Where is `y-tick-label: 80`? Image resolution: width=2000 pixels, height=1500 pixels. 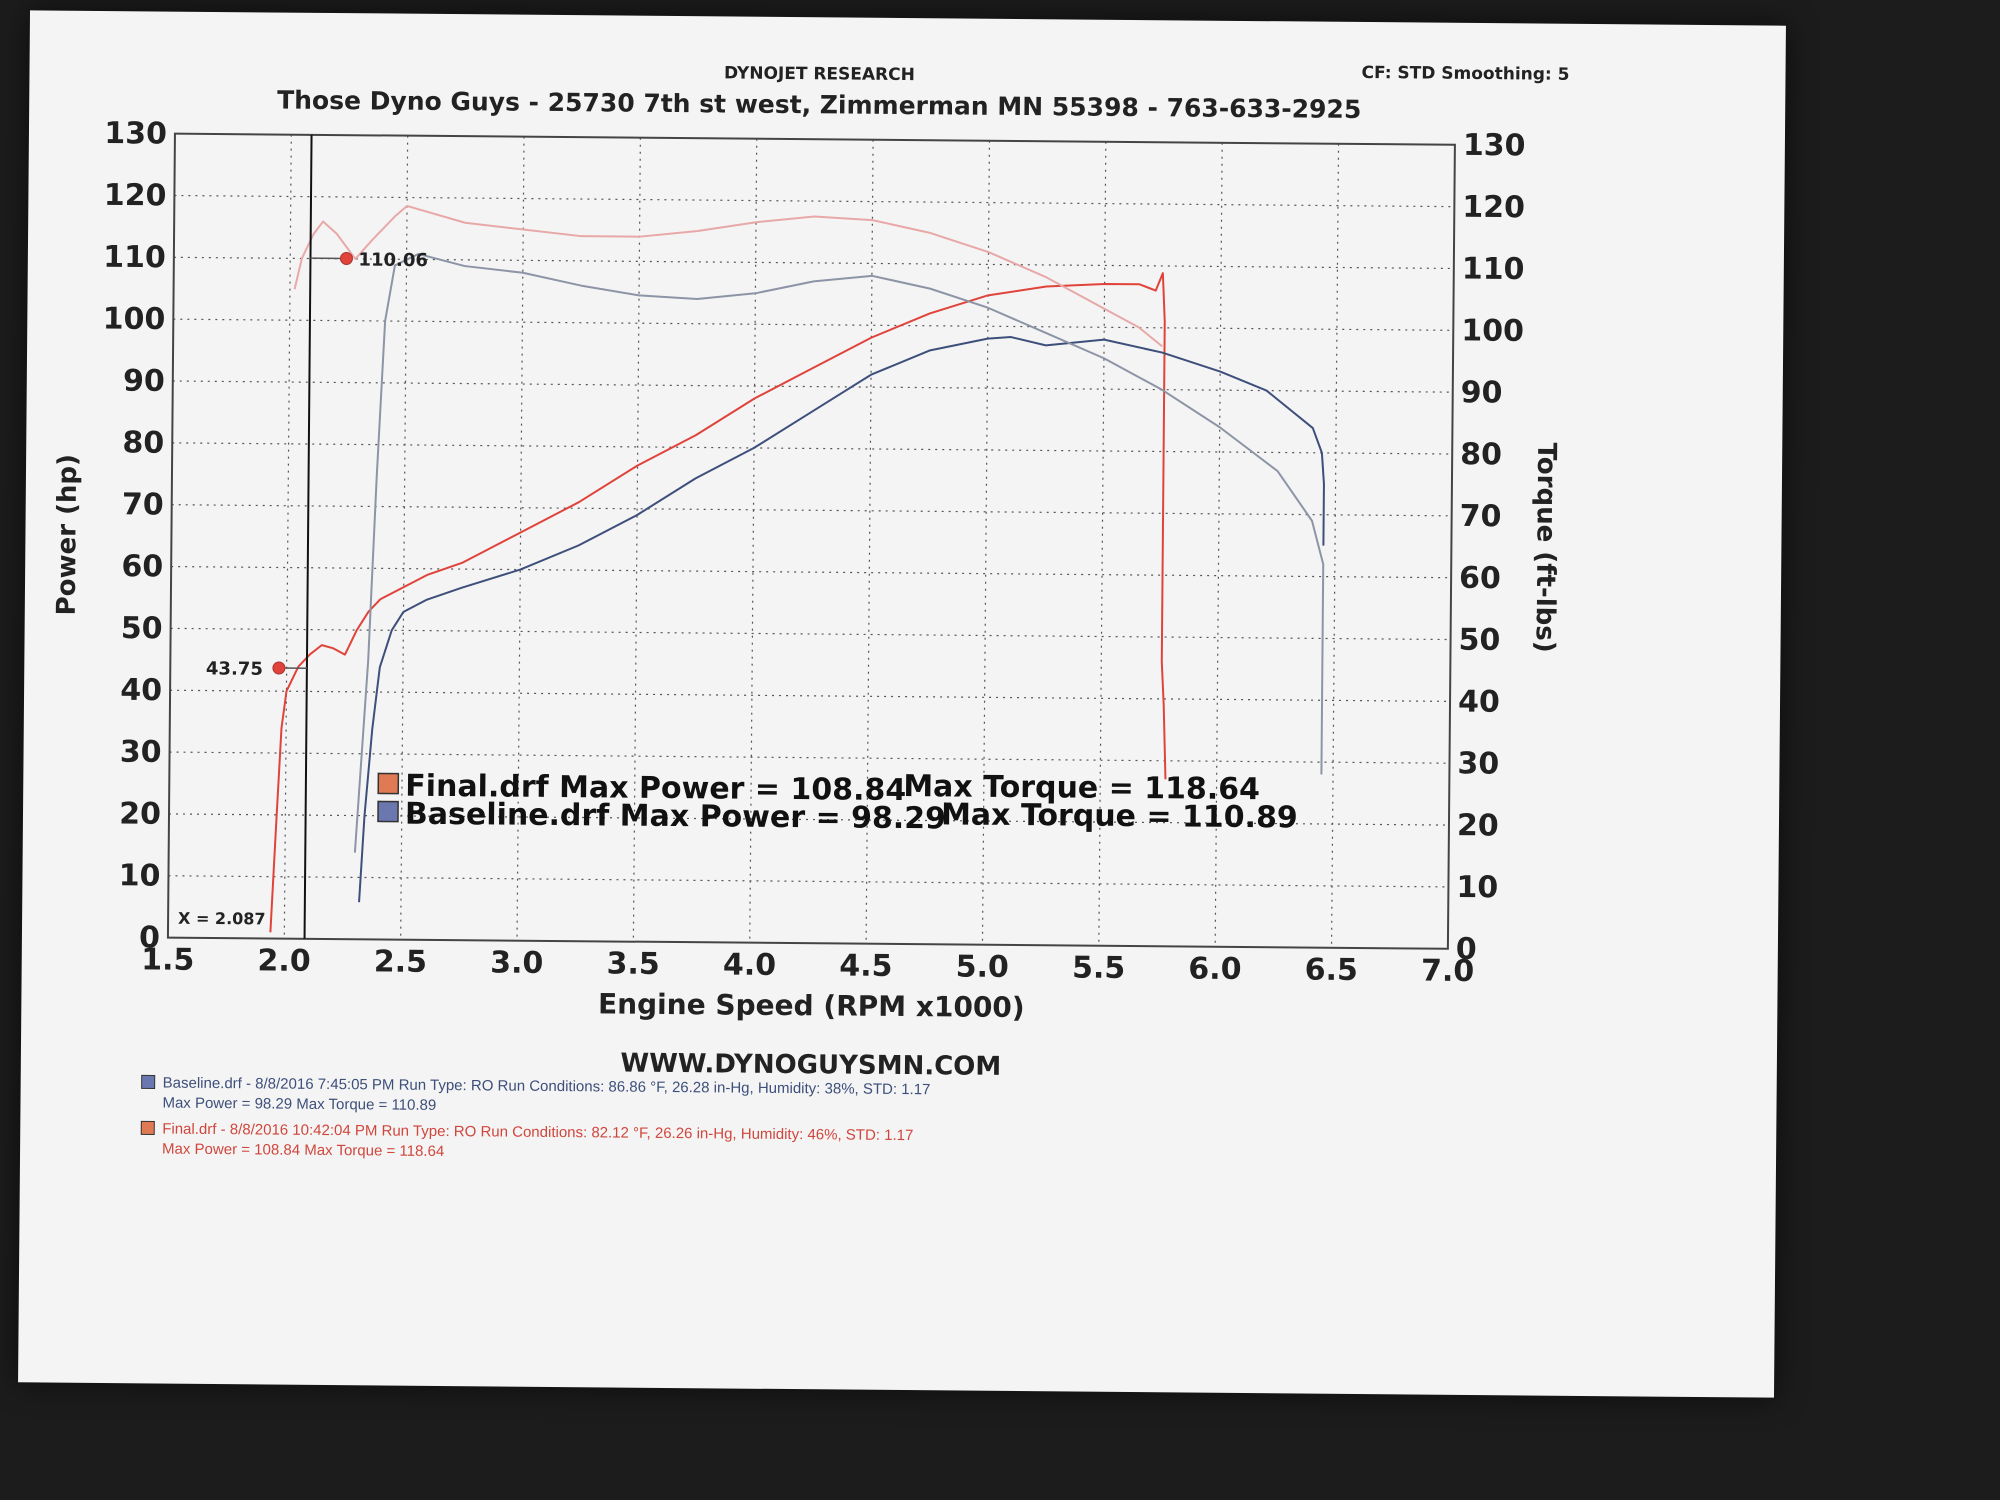 y-tick-label: 80 is located at coordinates (143, 442).